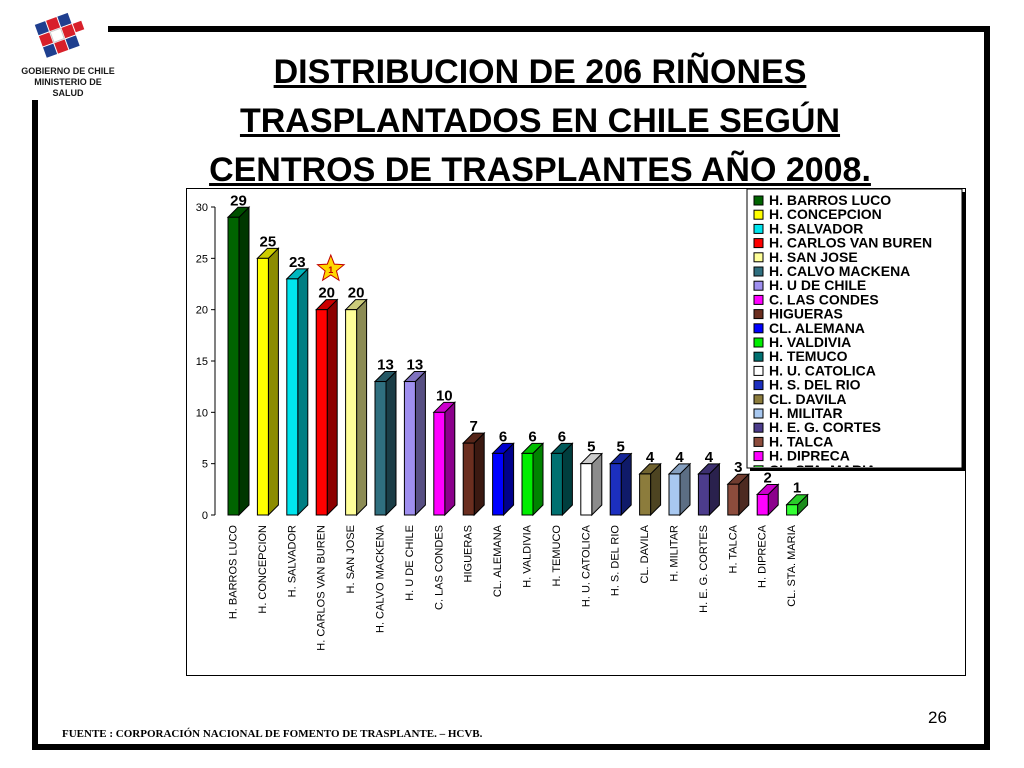  What do you see at coordinates (292, 561) in the screenshot?
I see `category-label: H. SALVADOR` at bounding box center [292, 561].